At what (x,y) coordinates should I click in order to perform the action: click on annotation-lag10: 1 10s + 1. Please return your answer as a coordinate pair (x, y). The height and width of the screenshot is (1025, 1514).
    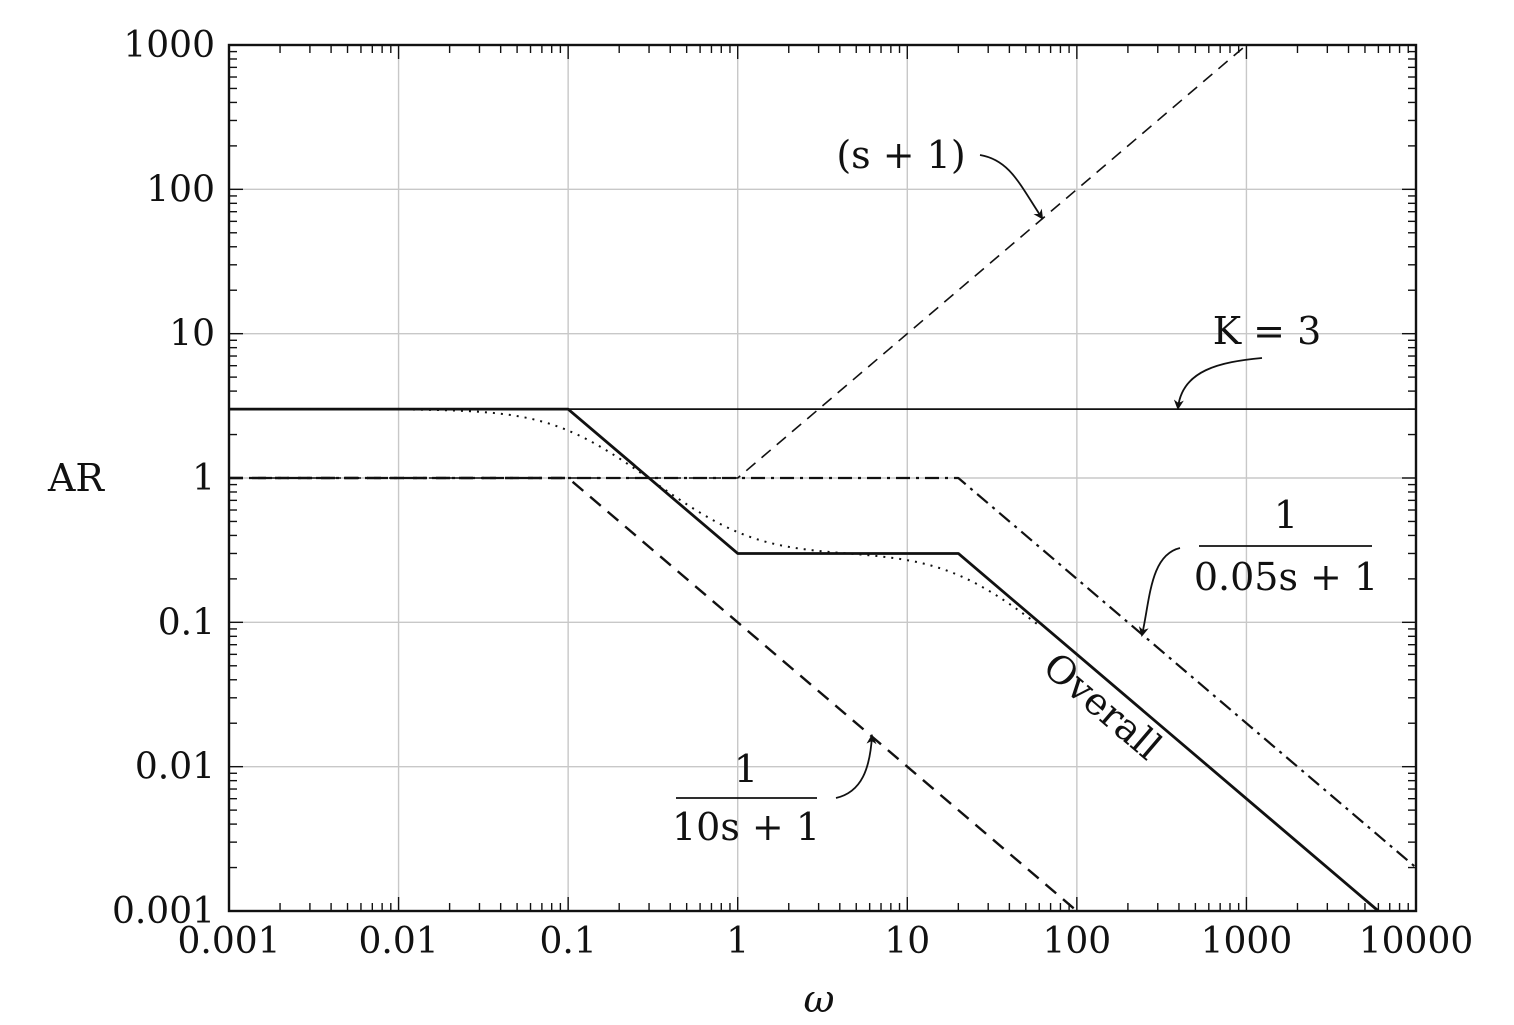
    Looking at the image, I should click on (774, 791).